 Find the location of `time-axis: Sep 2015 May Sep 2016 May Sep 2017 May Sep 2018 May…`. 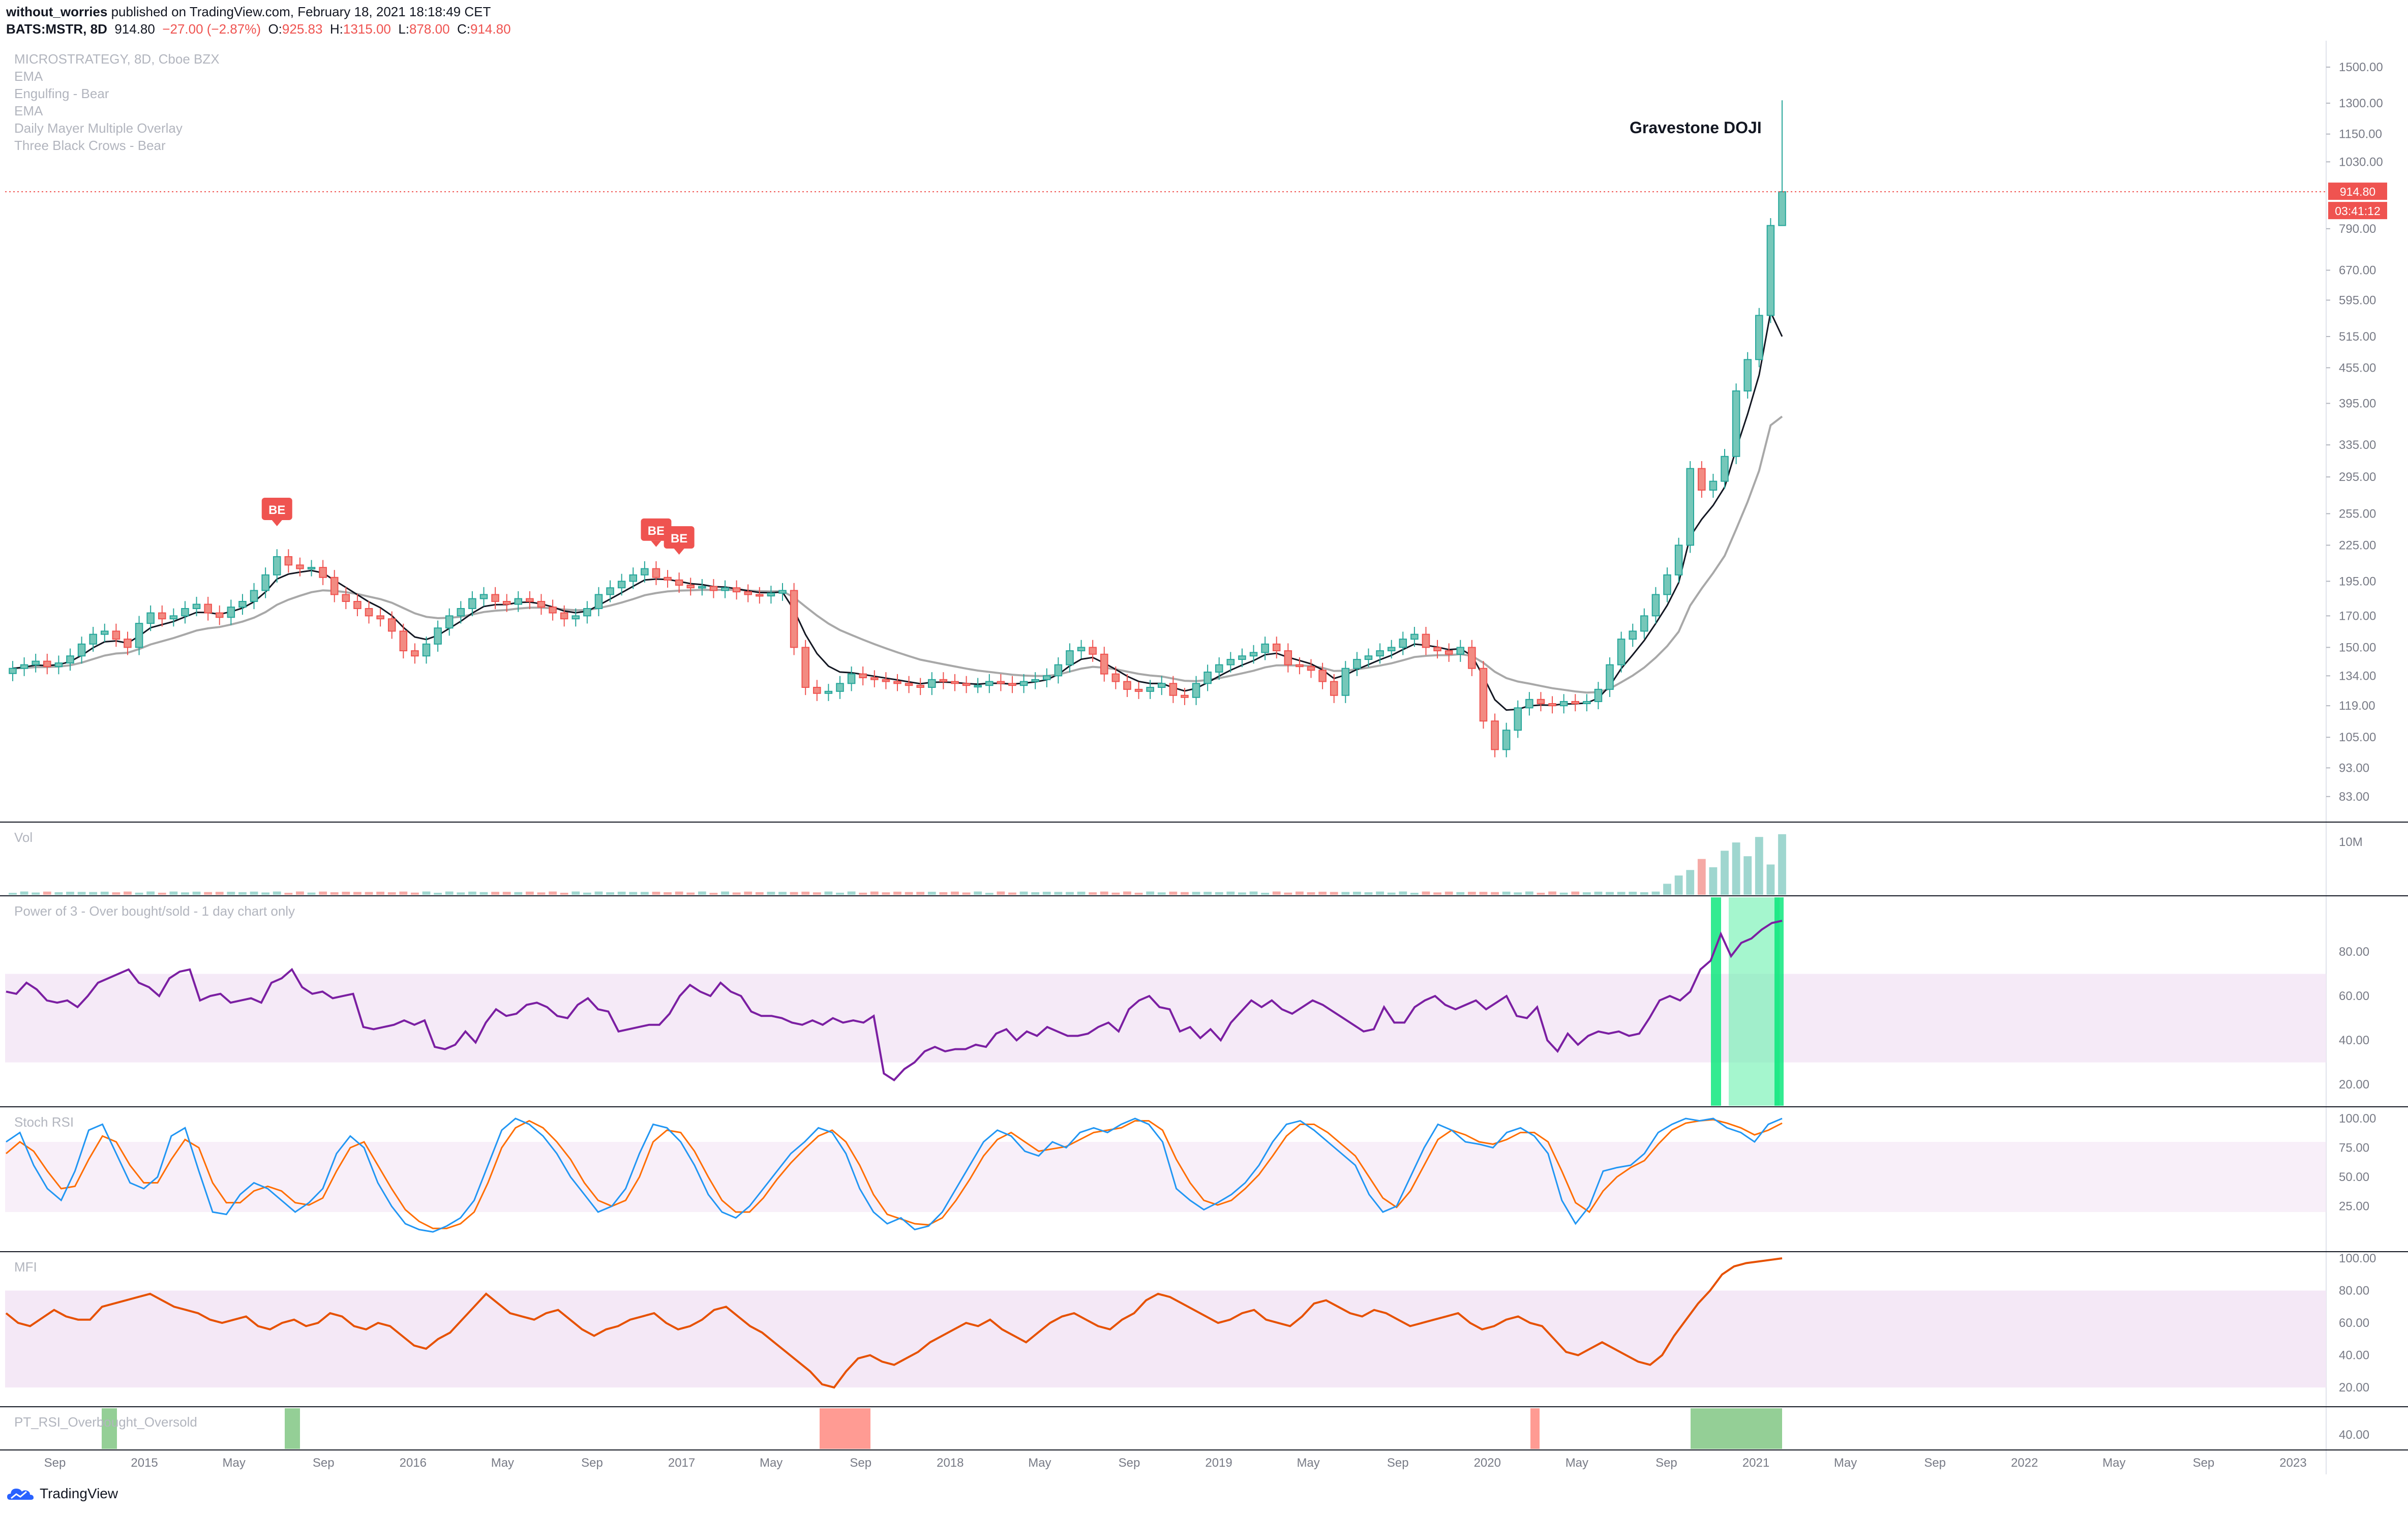

time-axis: Sep 2015 May Sep 2016 May Sep 2017 May Sep 2018 May… is located at coordinates (1175, 1463).